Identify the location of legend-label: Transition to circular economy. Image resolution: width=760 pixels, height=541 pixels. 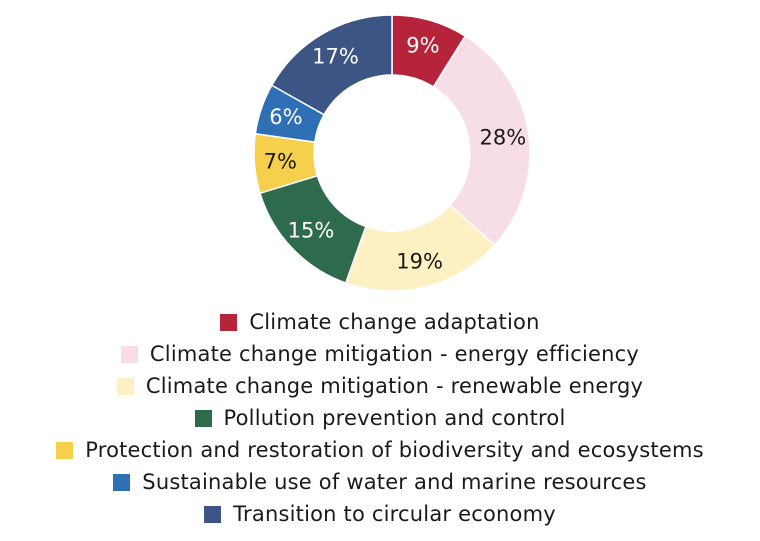
(394, 514).